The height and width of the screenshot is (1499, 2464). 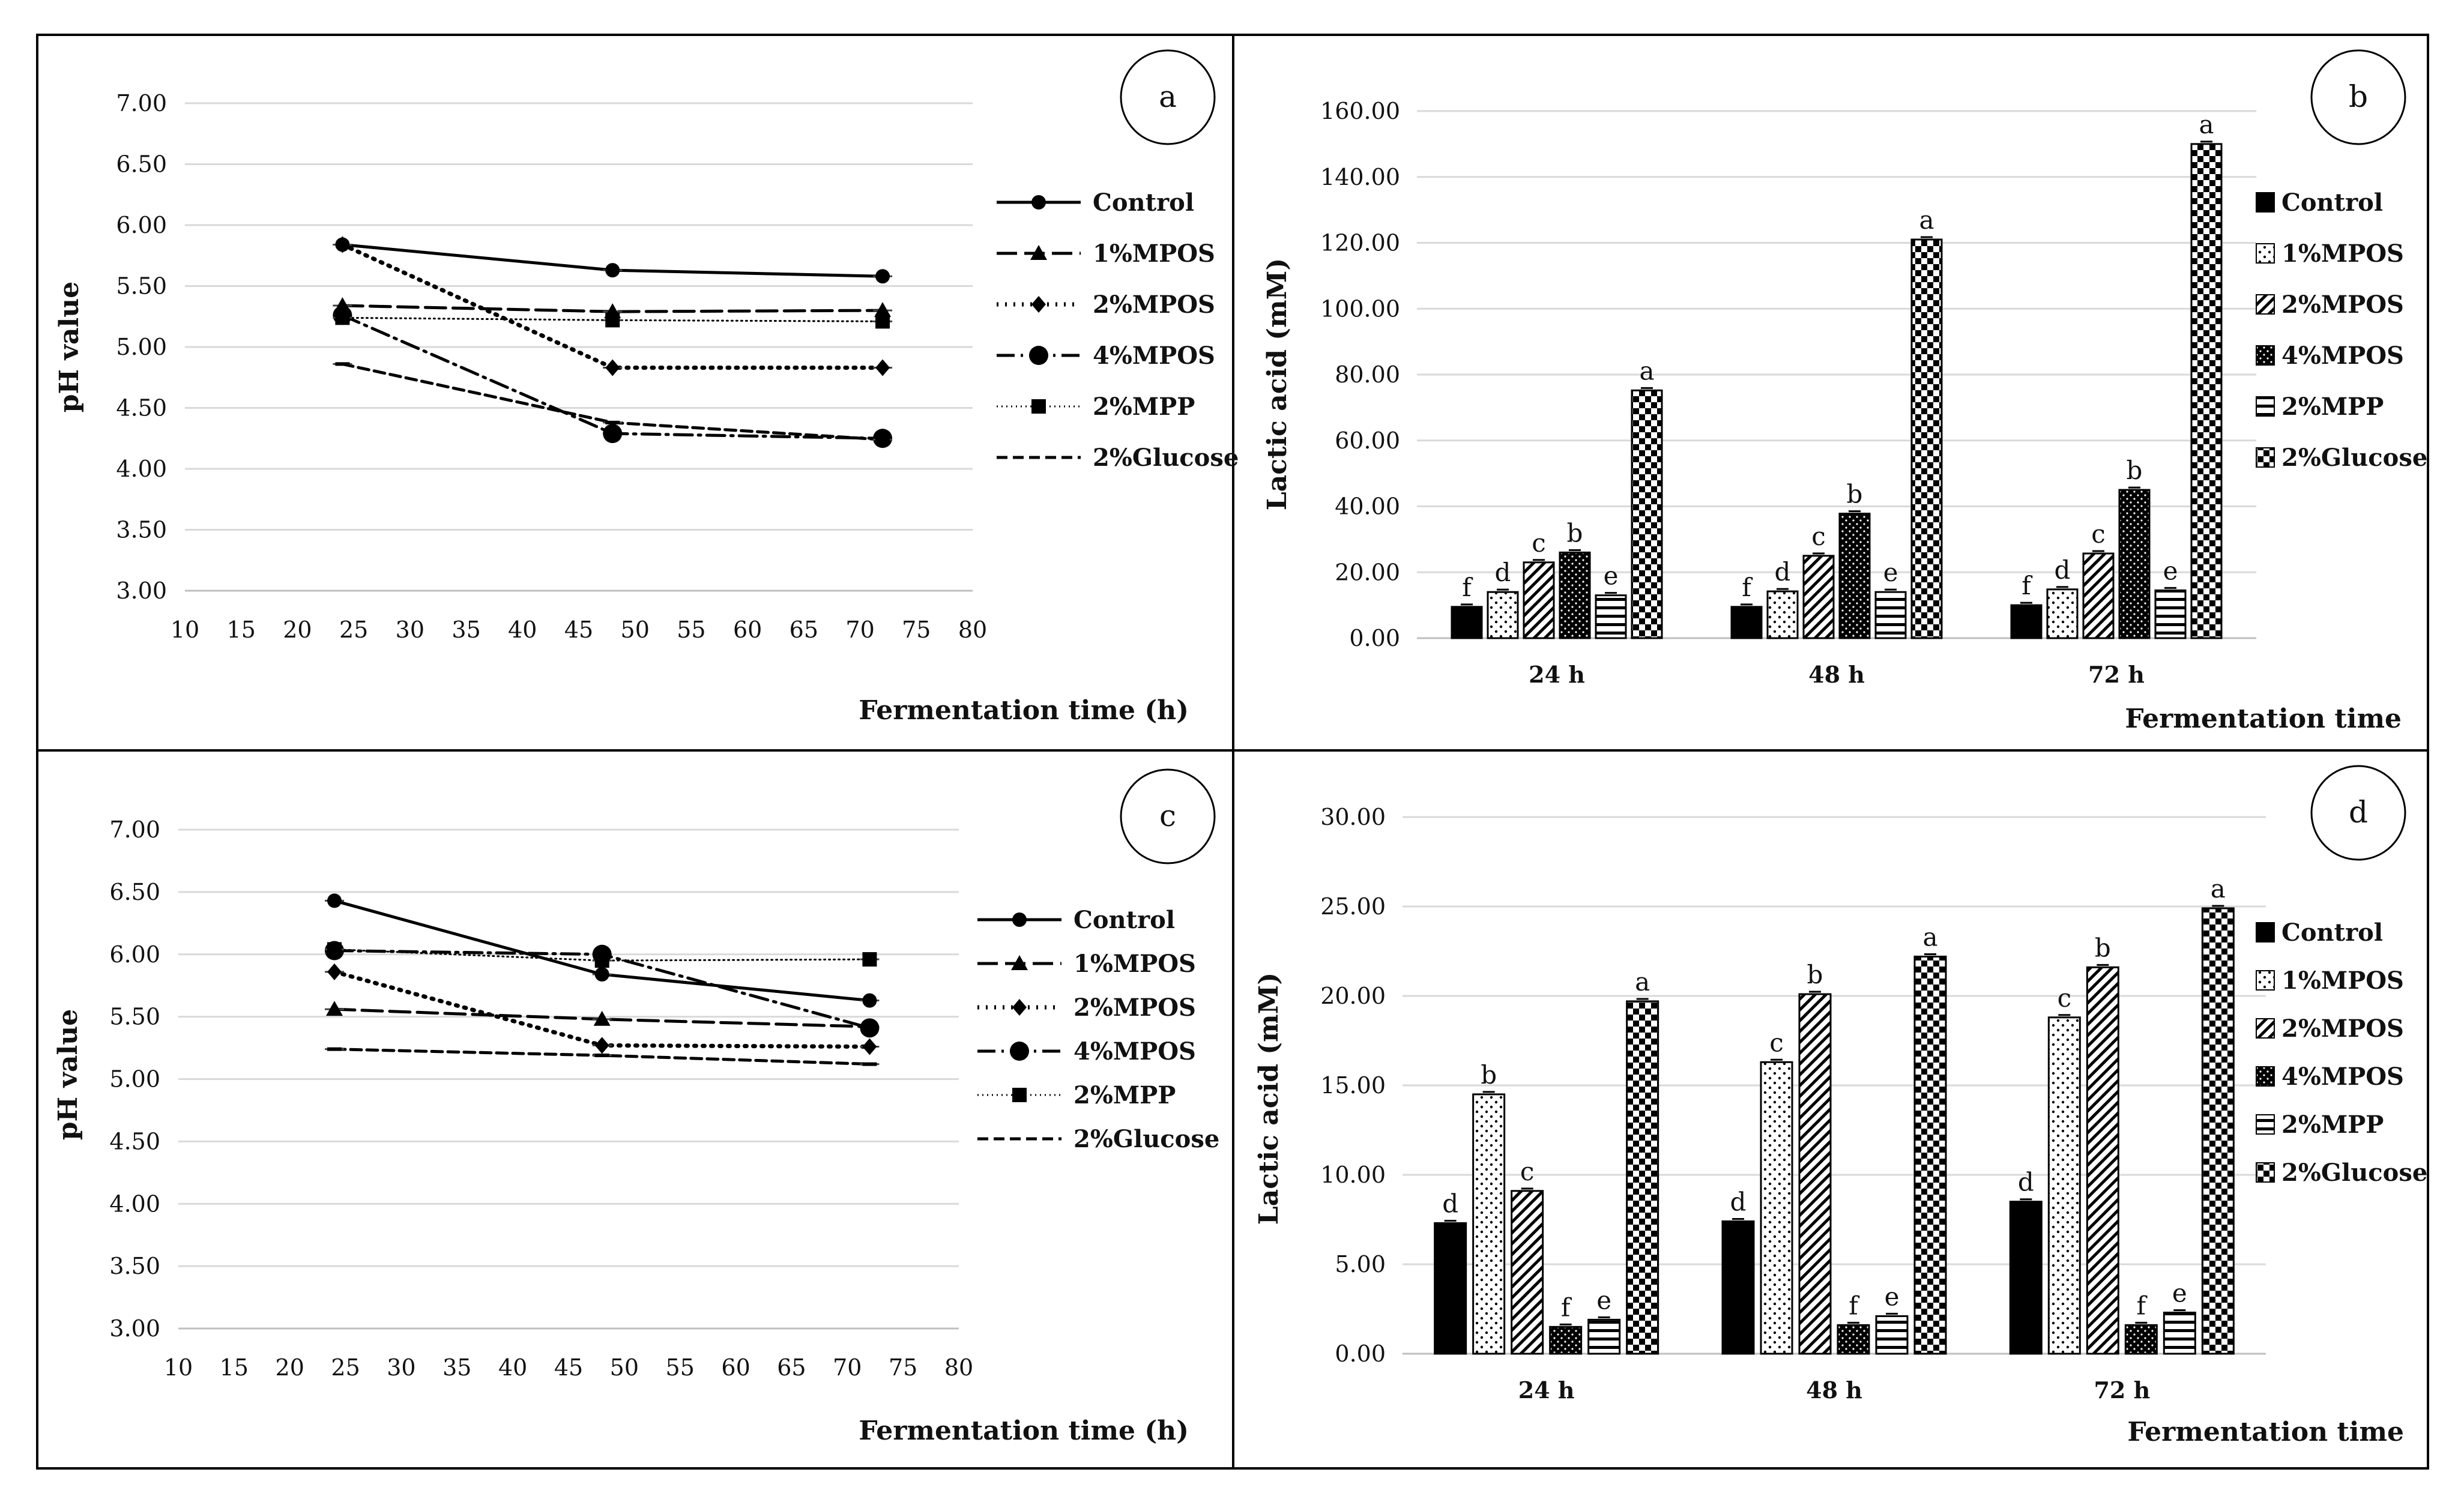 What do you see at coordinates (602, 1056) in the screenshot?
I see `series-2pct-glucose` at bounding box center [602, 1056].